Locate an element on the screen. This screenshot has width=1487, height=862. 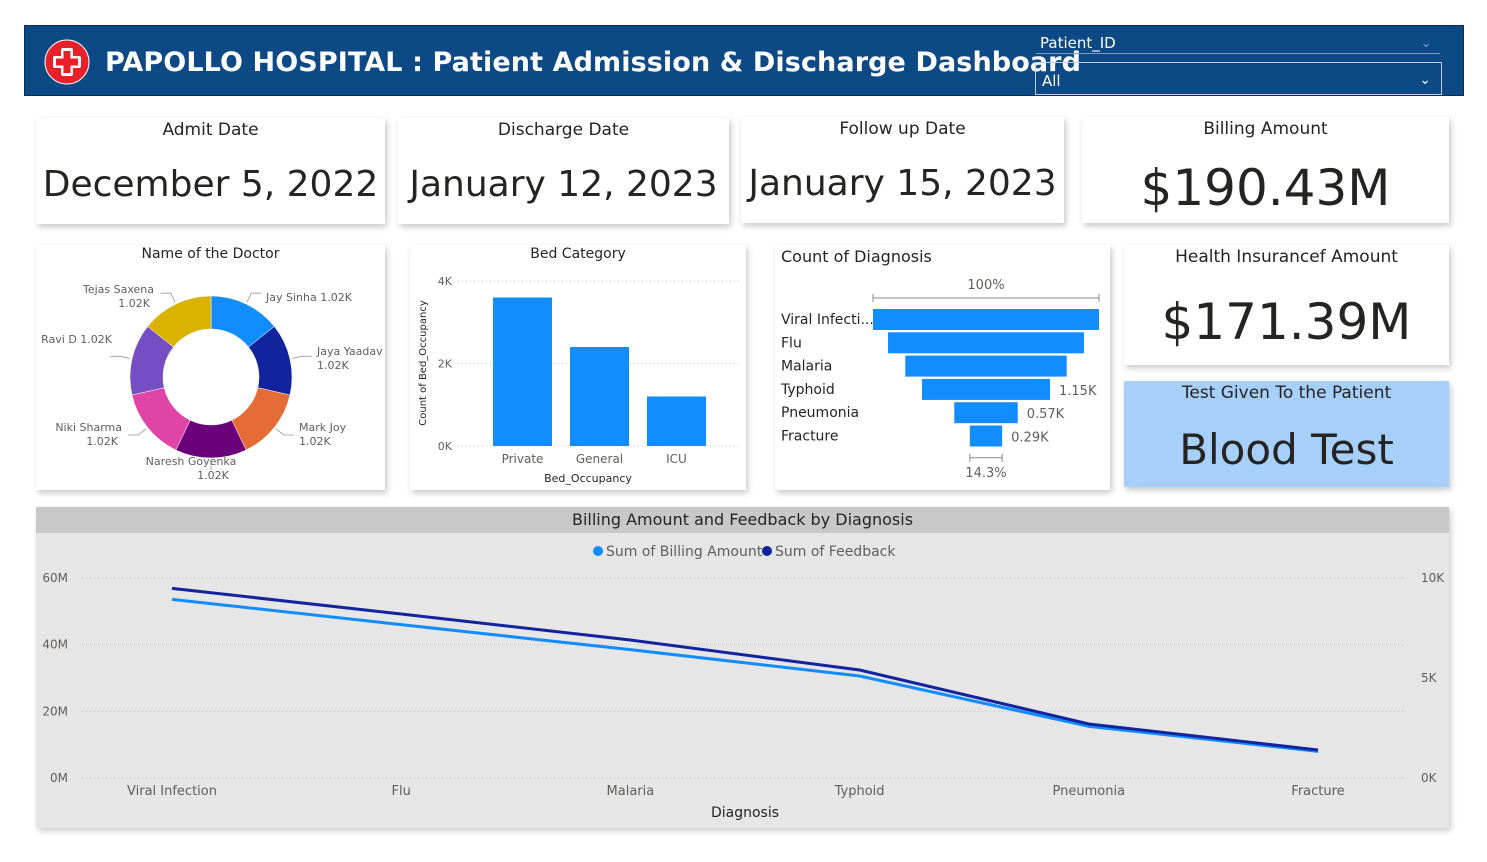
bar-x-tick: General is located at coordinates (599, 459).